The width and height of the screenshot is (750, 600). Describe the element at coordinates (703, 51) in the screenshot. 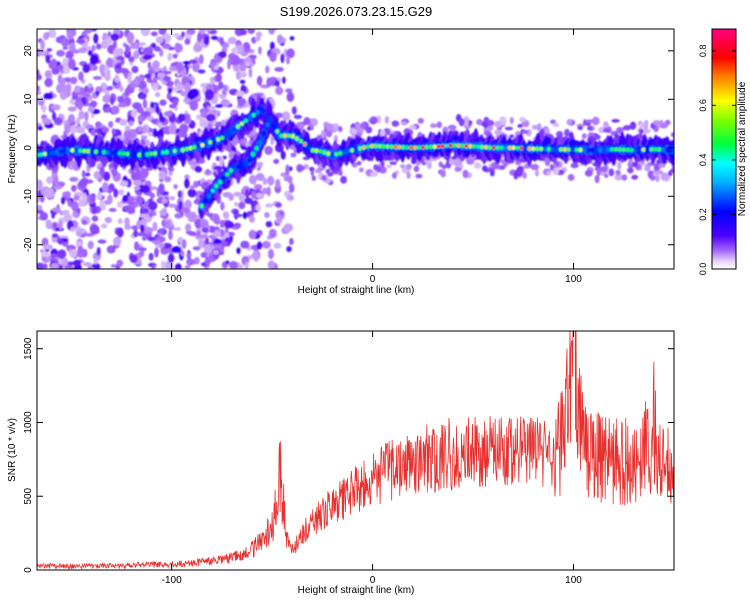

I see `colorbar-tick-label: 0.8` at that location.